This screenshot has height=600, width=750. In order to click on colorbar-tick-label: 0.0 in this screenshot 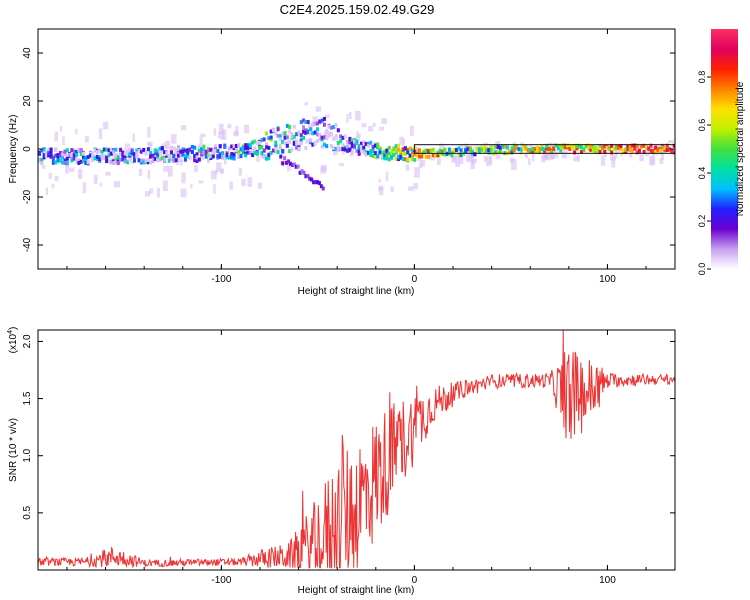, I will do `click(702, 269)`.